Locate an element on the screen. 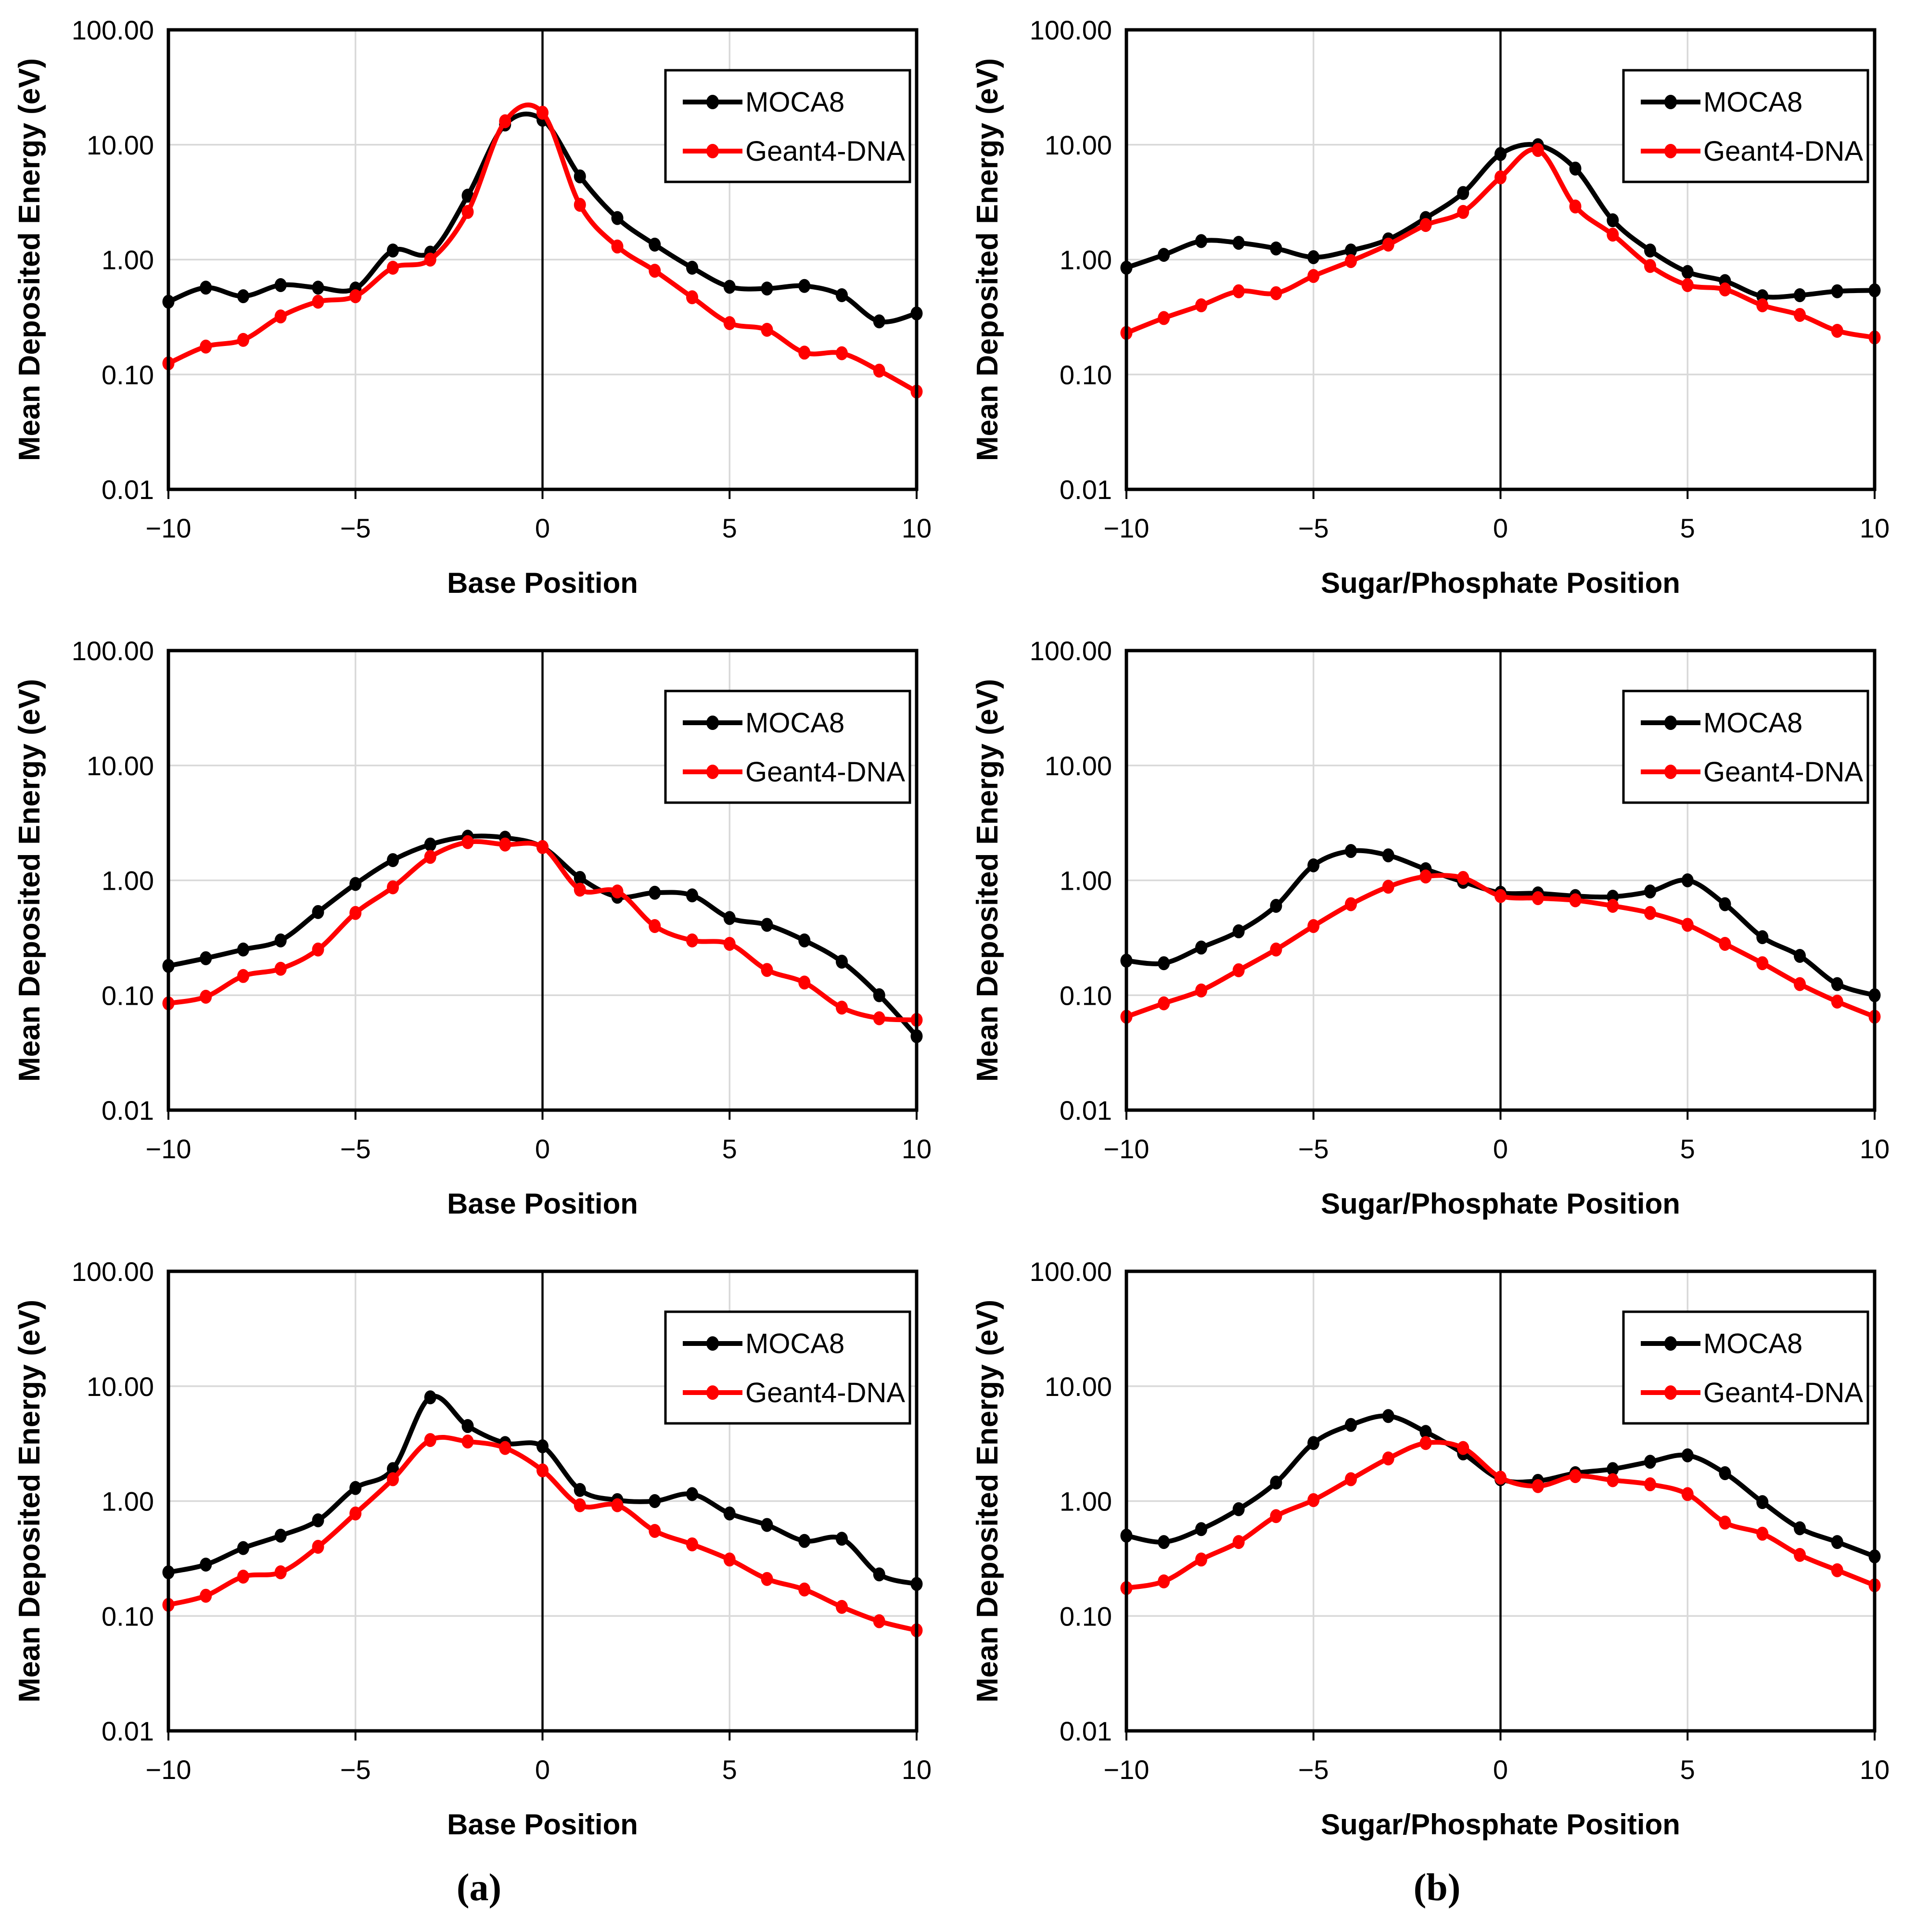 This screenshot has height=1932, width=1916. series-Geant4-DNA-marker-x7 is located at coordinates (804, 982).